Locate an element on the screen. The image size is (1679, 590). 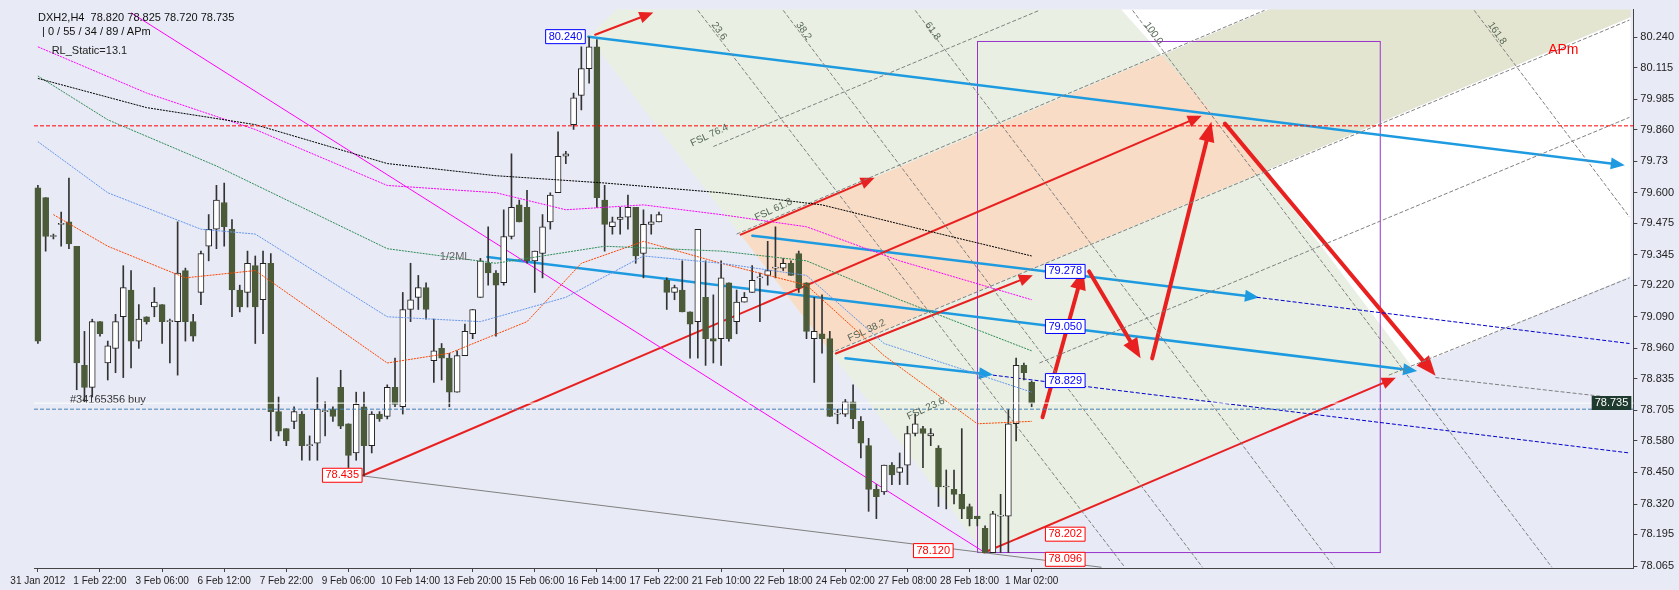
y-tick-label: 78.065 is located at coordinates (1657, 565).